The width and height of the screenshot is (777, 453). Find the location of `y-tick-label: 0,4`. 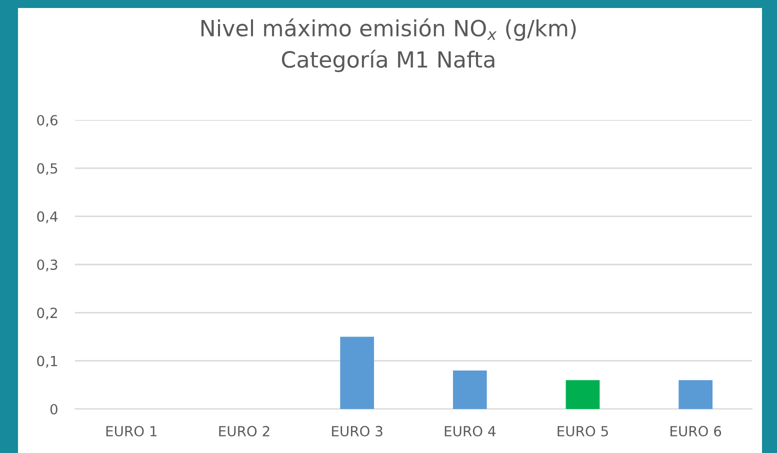

y-tick-label: 0,4 is located at coordinates (47, 217).